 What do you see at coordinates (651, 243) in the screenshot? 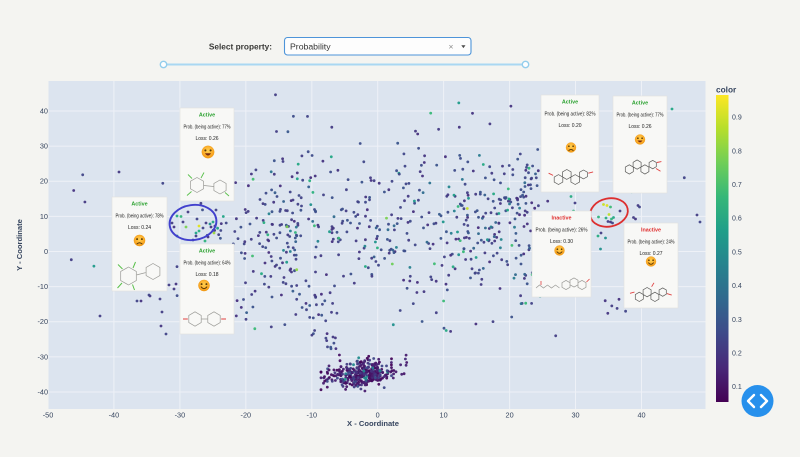
I see `svg-text: Prob. (being active): 24%` at bounding box center [651, 243].